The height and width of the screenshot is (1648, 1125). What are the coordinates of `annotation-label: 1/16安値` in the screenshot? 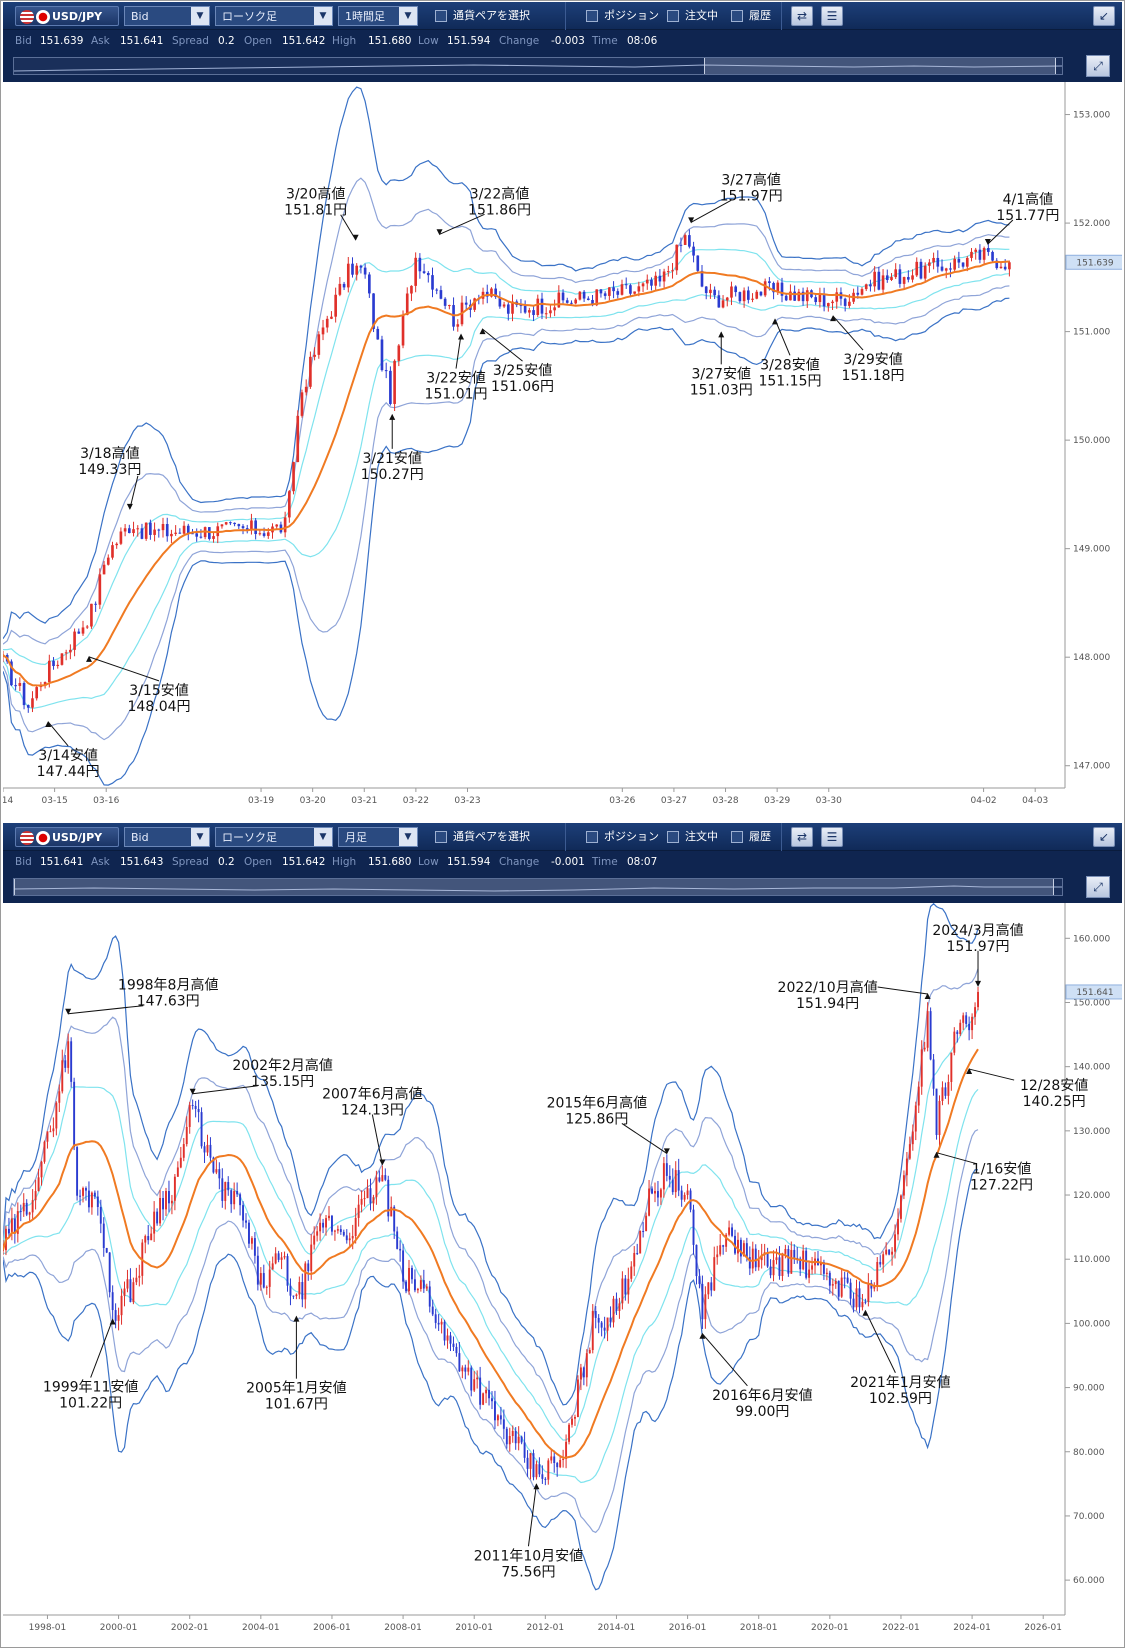 It's located at (1001, 1170).